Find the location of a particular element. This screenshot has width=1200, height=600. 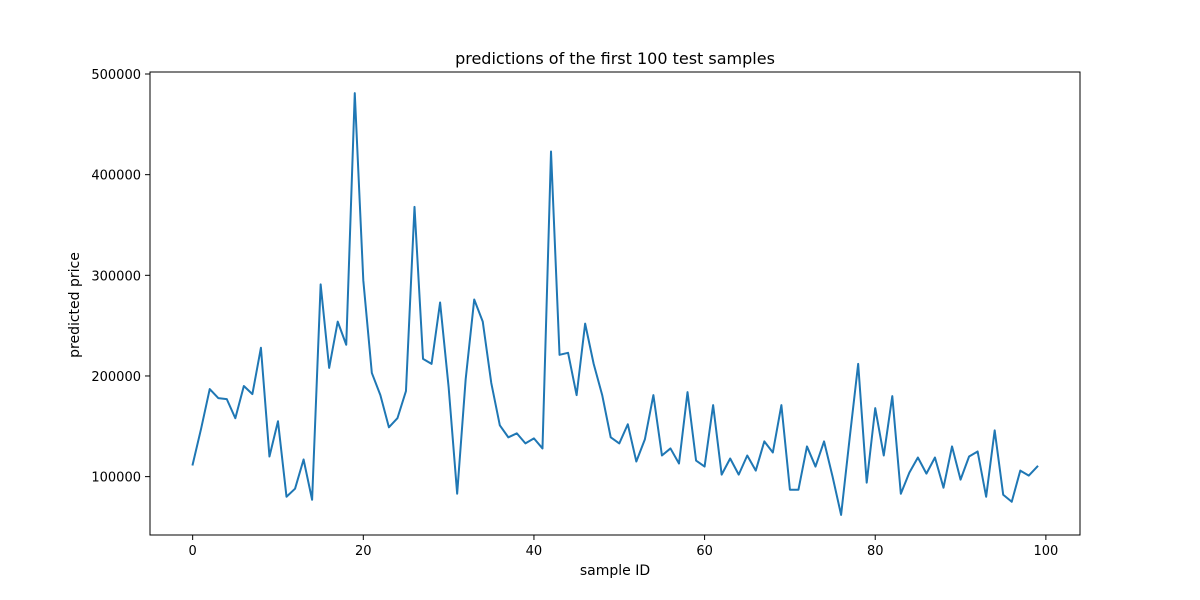

x-axis-label: sample ID is located at coordinates (615, 571).